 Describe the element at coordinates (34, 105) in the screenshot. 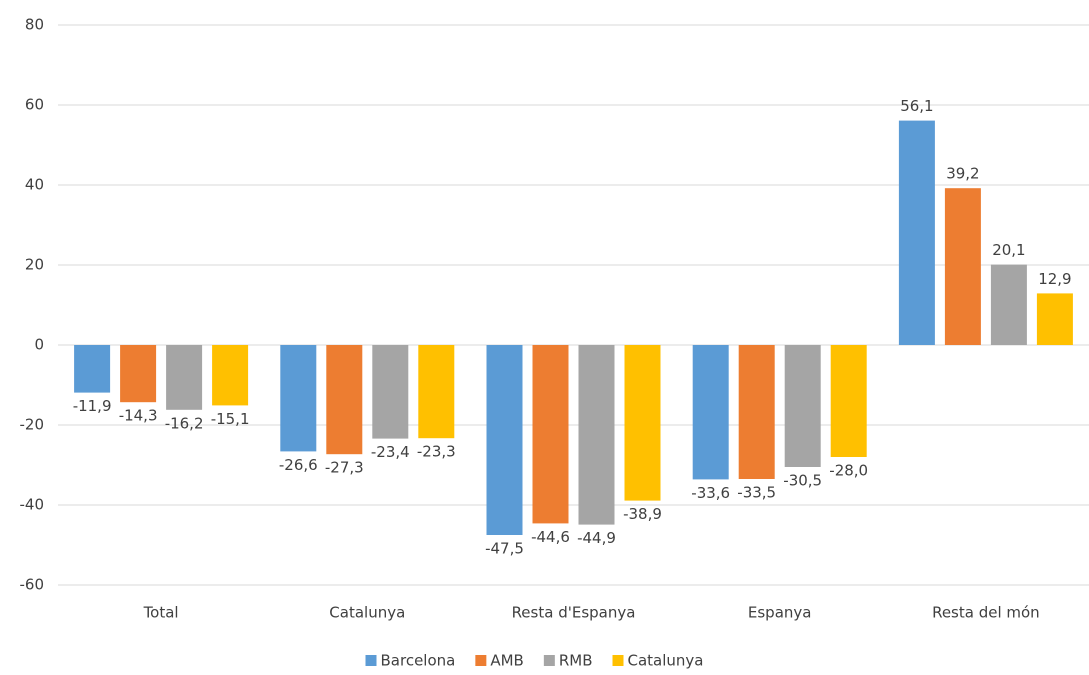

I see `y-tick-label: 60` at that location.